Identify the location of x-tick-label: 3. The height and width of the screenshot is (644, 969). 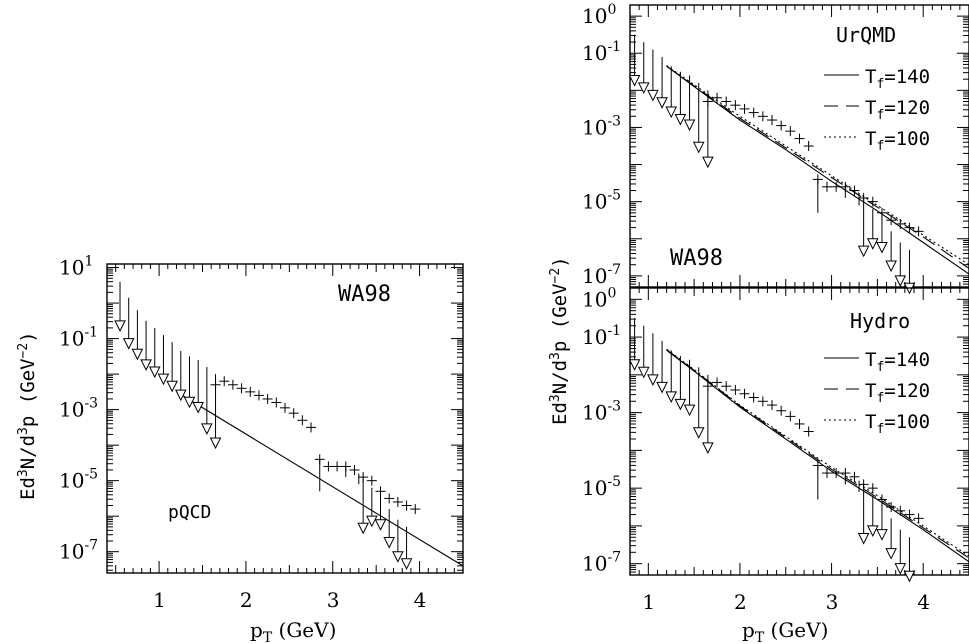
(832, 602).